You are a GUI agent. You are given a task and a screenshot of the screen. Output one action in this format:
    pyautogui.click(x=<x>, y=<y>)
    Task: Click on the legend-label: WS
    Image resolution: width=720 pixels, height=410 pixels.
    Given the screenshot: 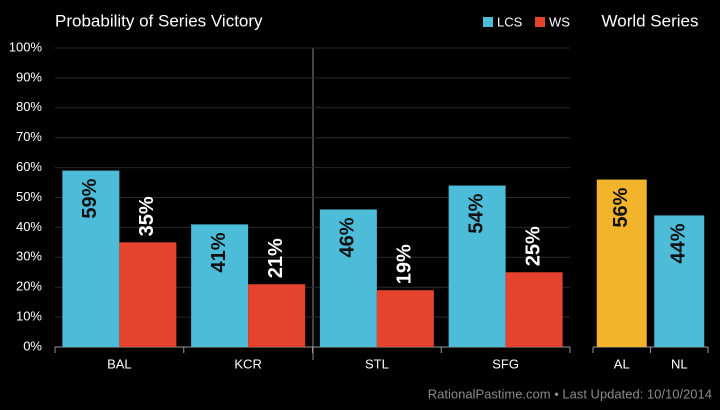 What is the action you would take?
    pyautogui.click(x=559, y=21)
    